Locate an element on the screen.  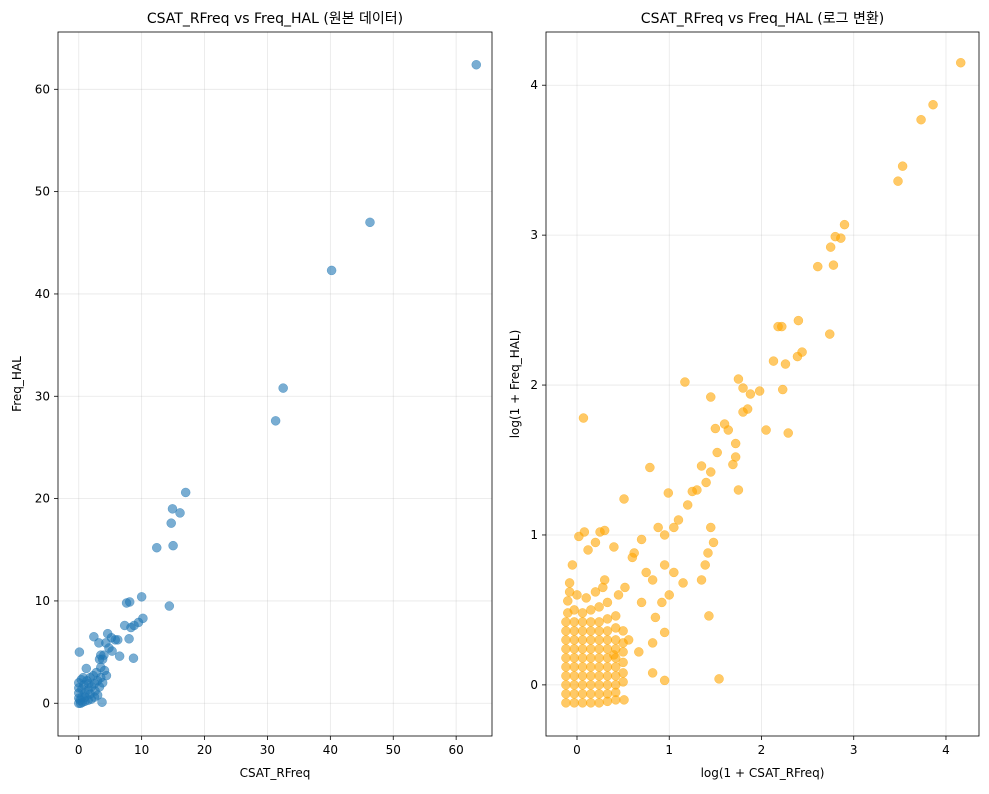
x-tick-label: 2 is located at coordinates (762, 750).